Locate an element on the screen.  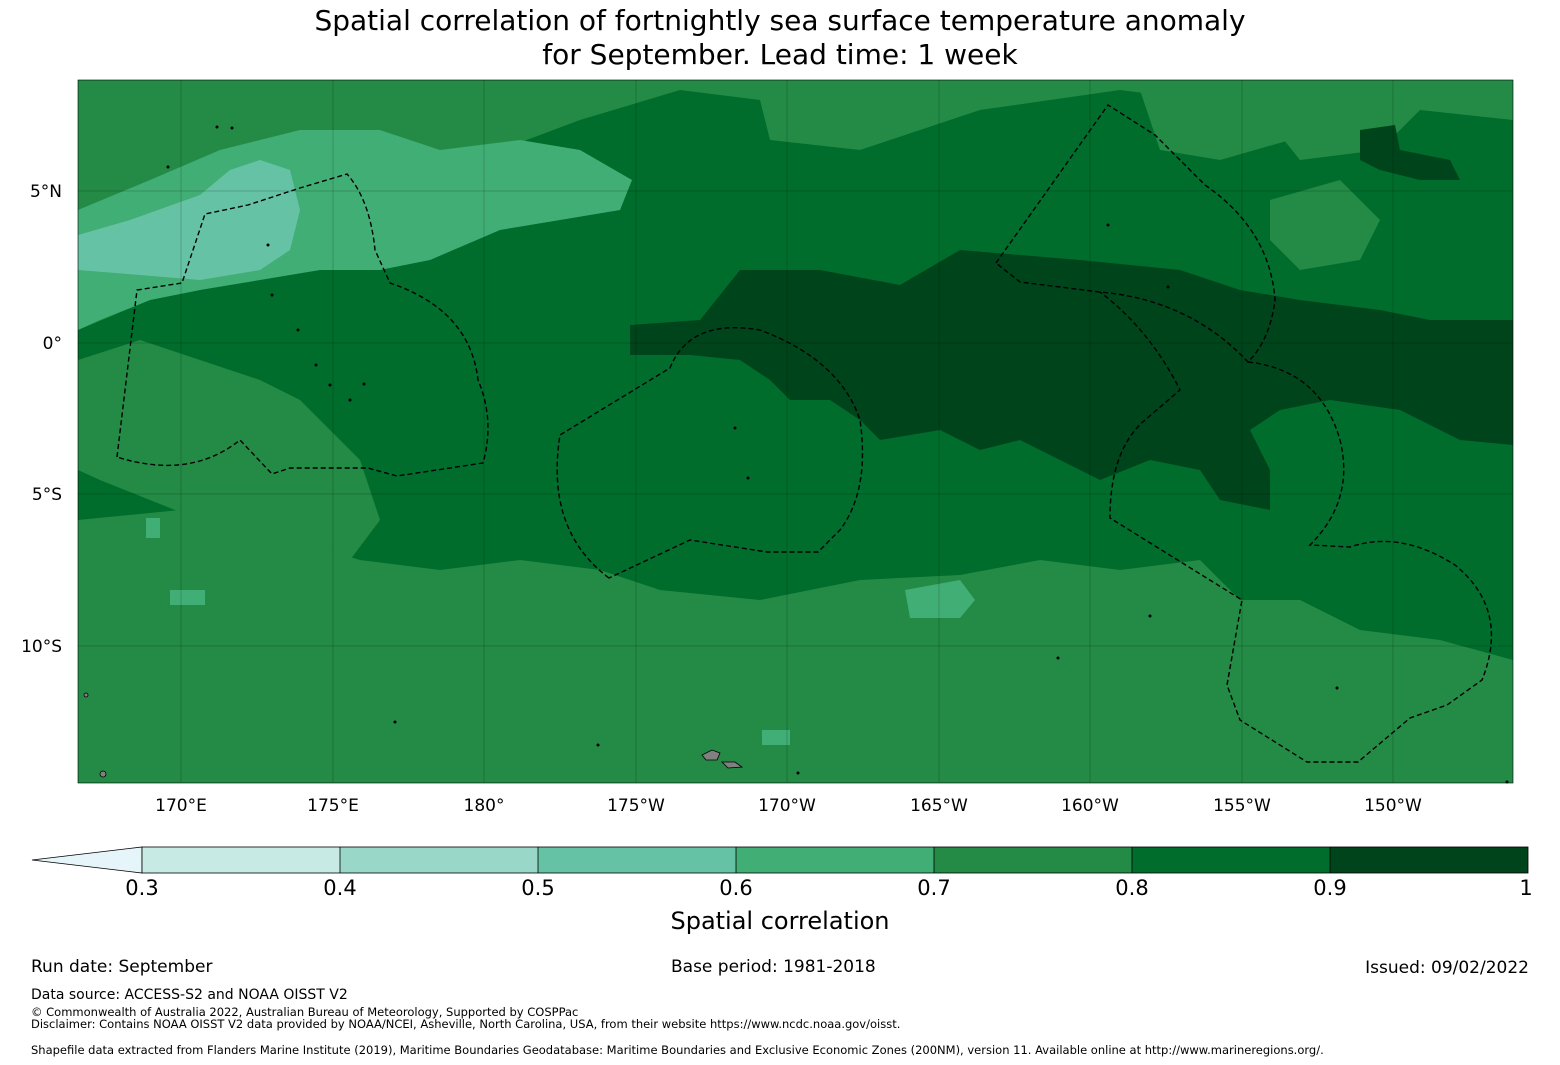
latitude-labels: 5°N 0° 5°S 10°S is located at coordinates (41, 419).